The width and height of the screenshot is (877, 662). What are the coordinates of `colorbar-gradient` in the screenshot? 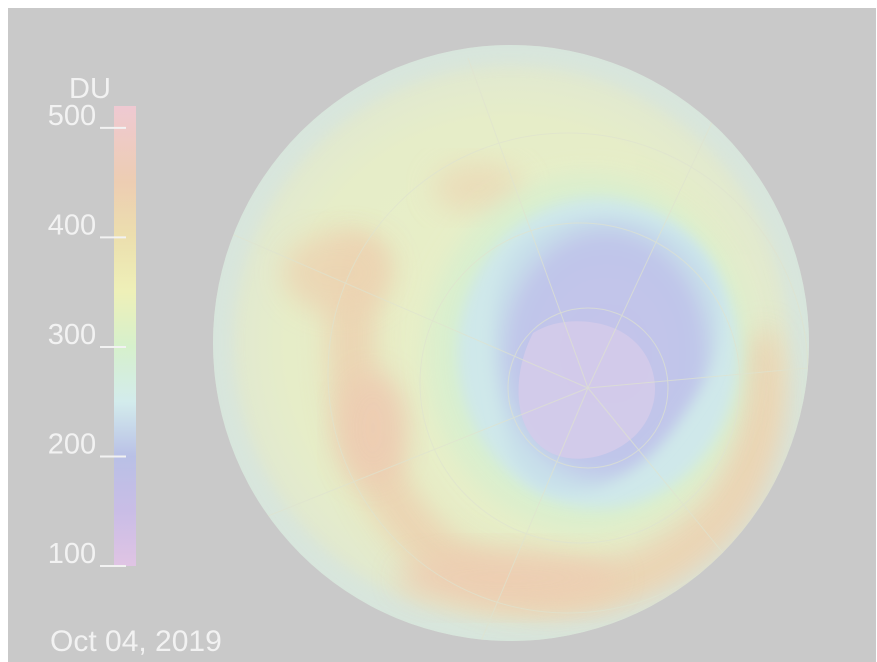 It's located at (125, 336).